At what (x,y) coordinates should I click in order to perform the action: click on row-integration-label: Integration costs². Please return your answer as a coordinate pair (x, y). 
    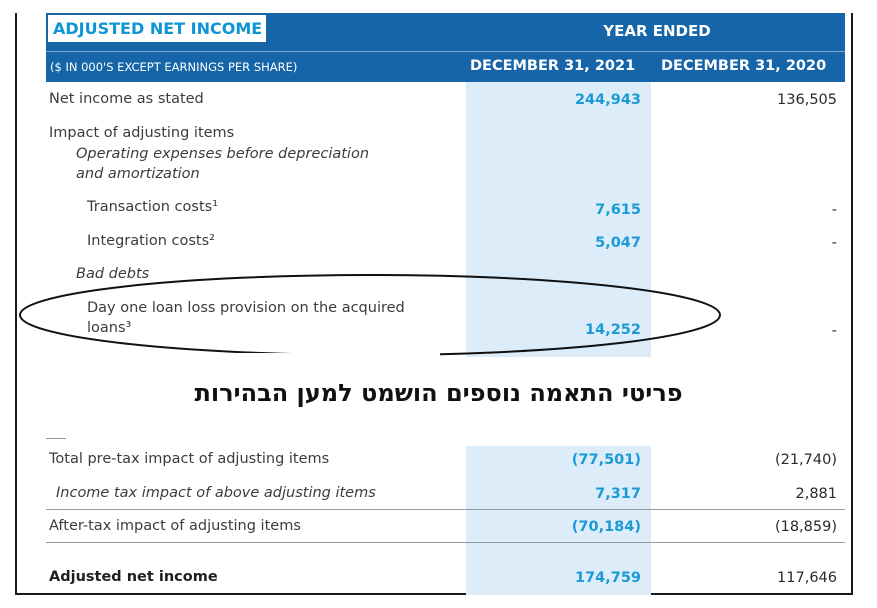
    Looking at the image, I should click on (151, 241).